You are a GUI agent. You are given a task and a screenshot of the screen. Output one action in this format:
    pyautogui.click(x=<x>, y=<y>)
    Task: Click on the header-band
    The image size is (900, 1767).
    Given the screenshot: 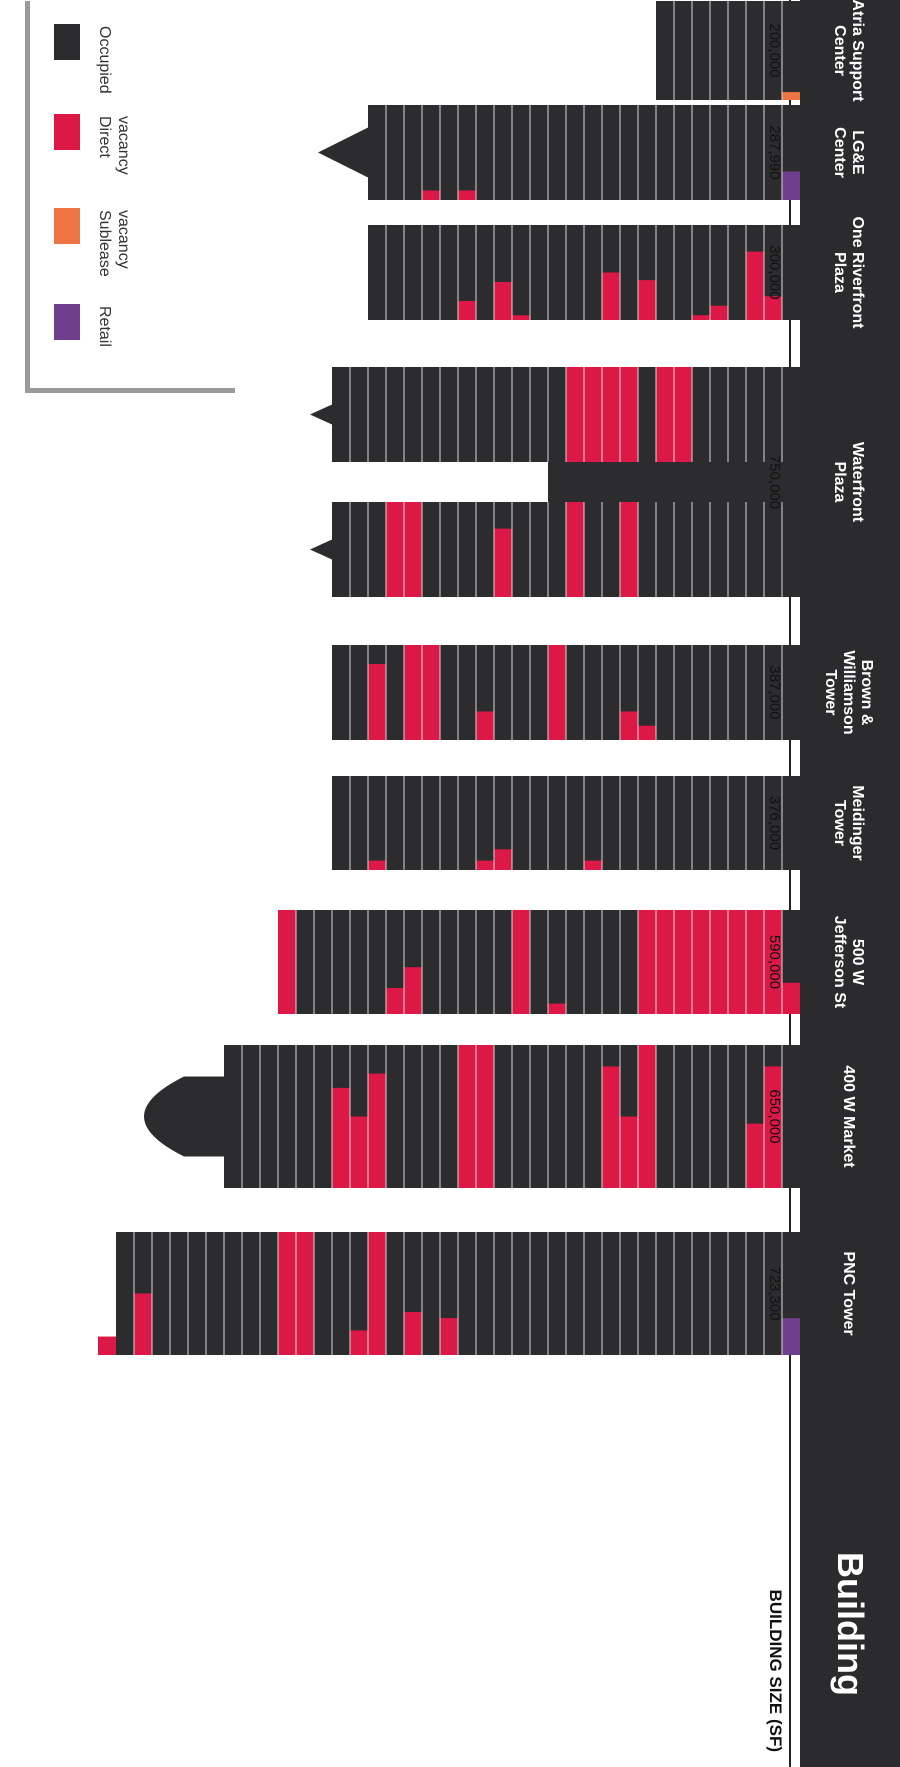 What is the action you would take?
    pyautogui.click(x=850, y=1578)
    